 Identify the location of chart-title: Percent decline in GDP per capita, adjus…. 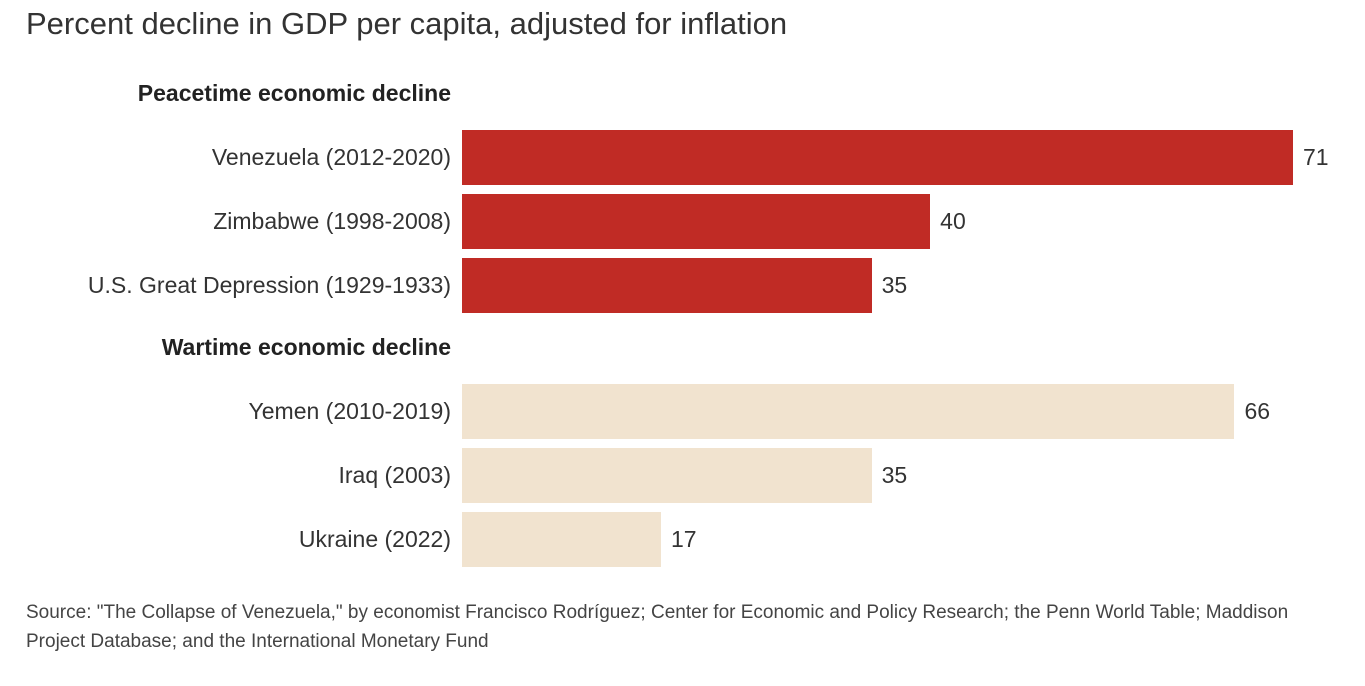
(407, 23).